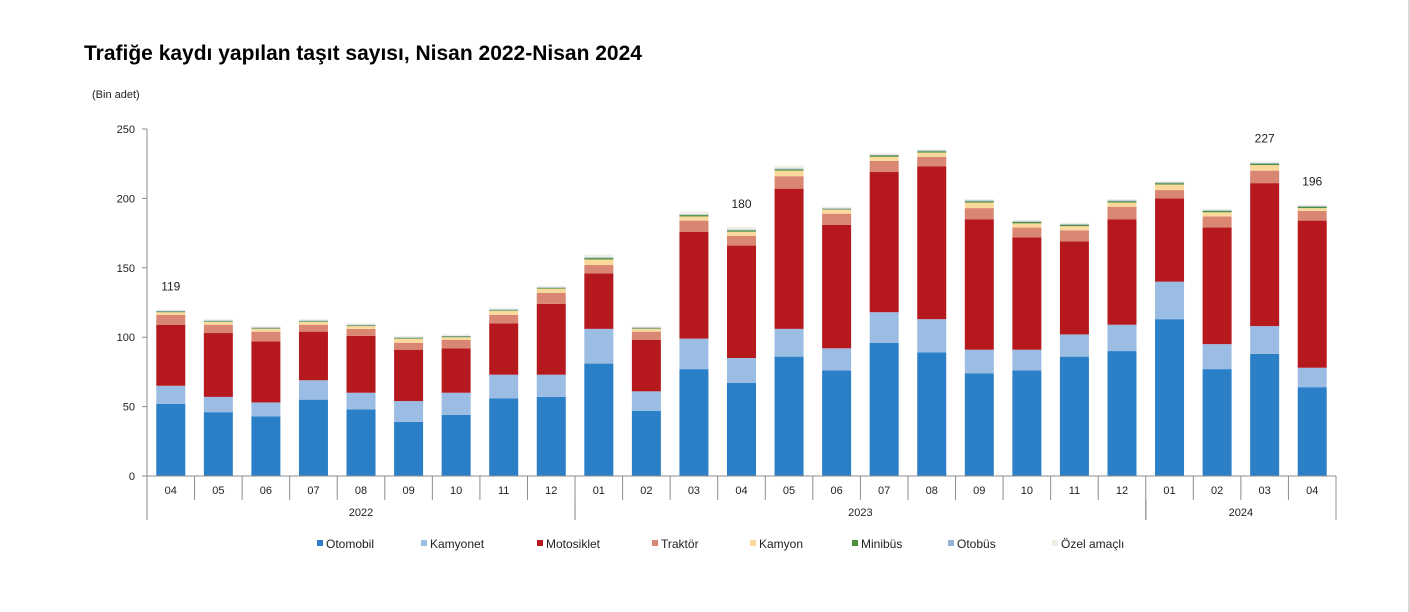  Describe the element at coordinates (170, 286) in the screenshot. I see `total-value-label: 119` at that location.